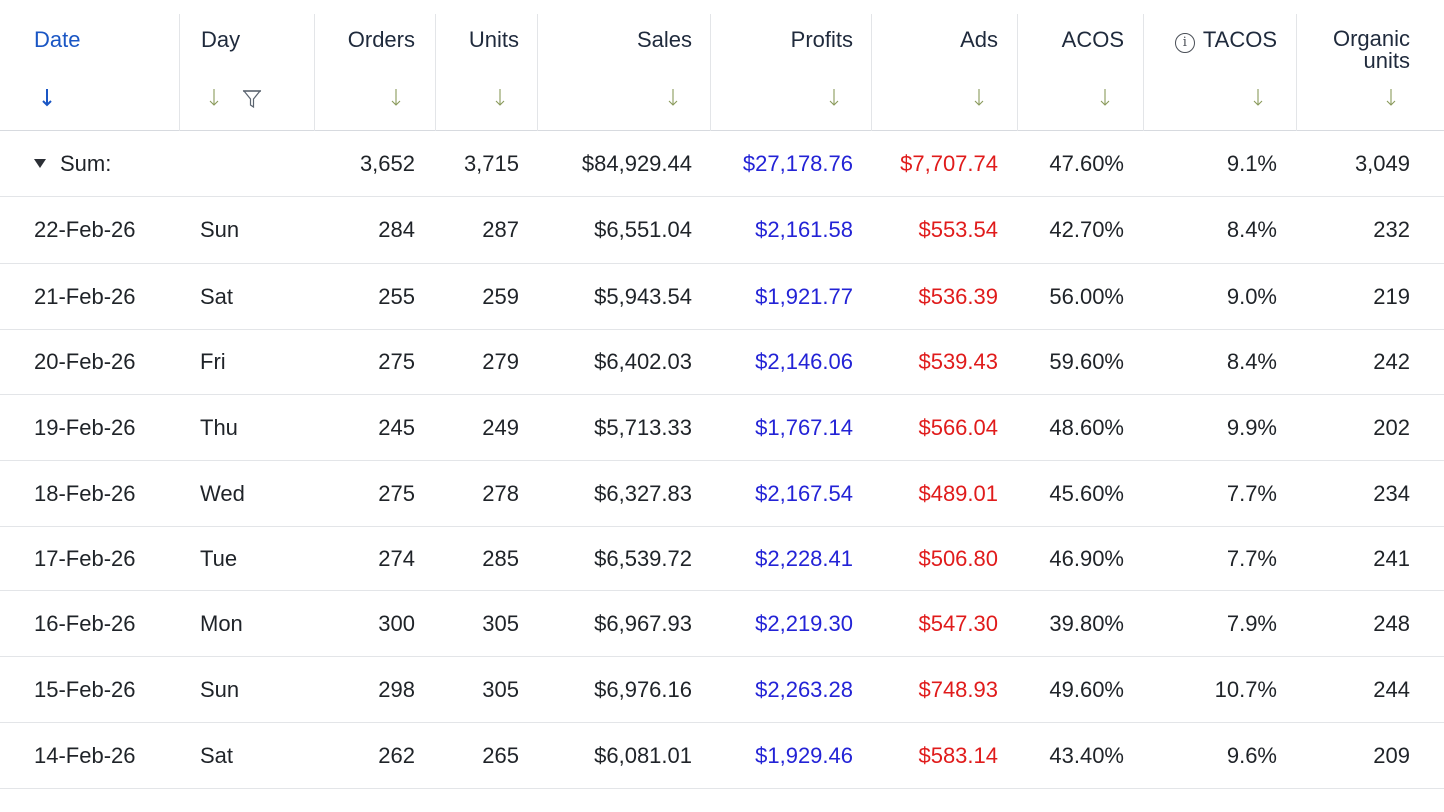  What do you see at coordinates (396, 558) in the screenshot?
I see `orders-cell: 274` at bounding box center [396, 558].